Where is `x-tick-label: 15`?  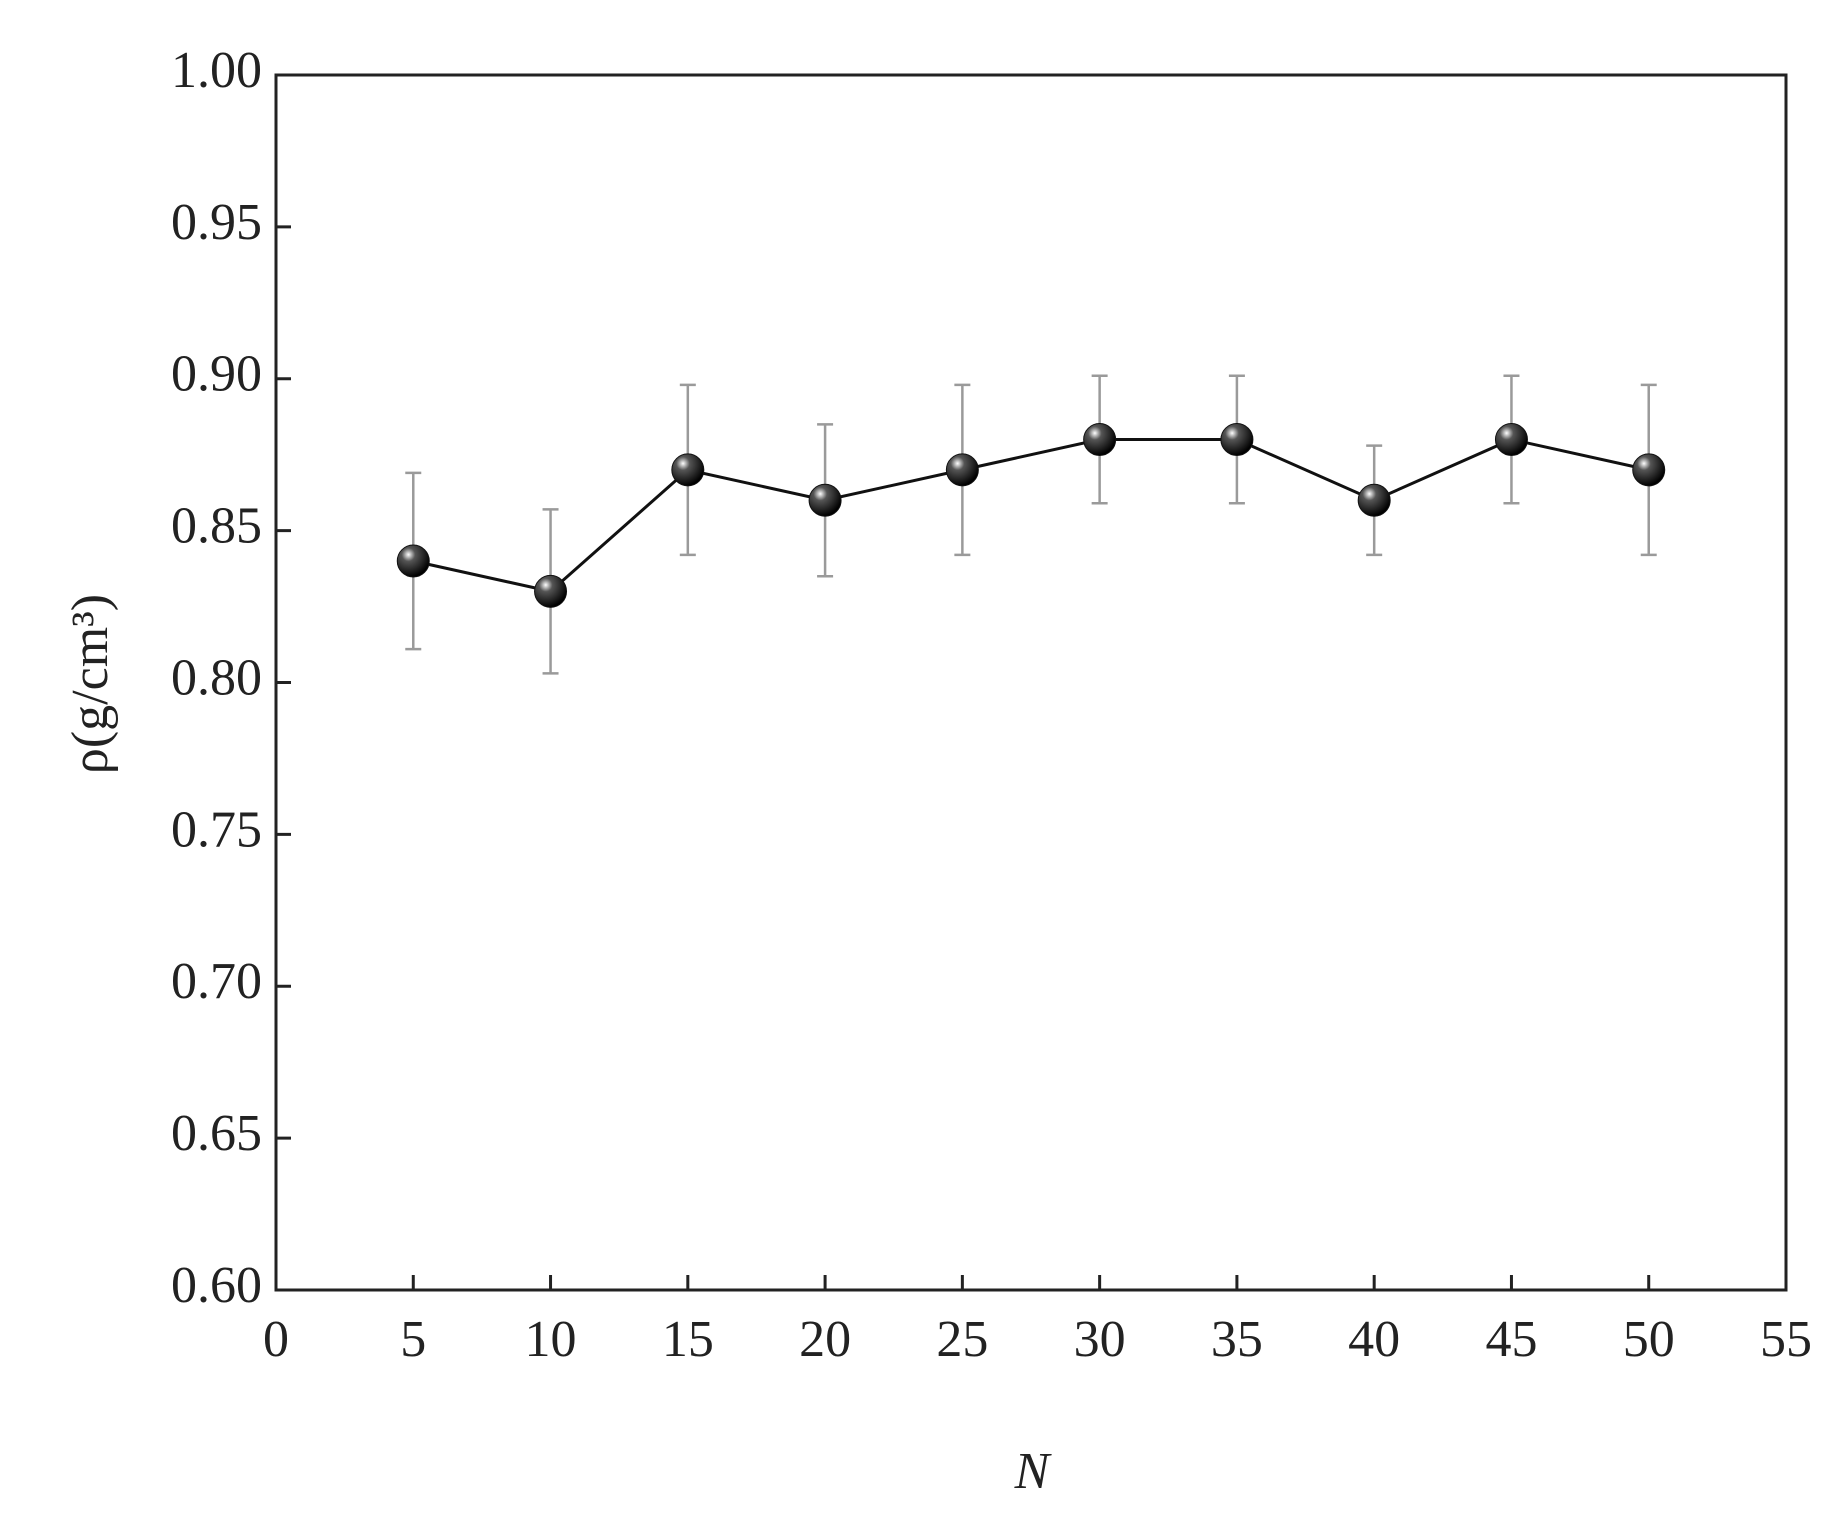
x-tick-label: 15 is located at coordinates (688, 1339).